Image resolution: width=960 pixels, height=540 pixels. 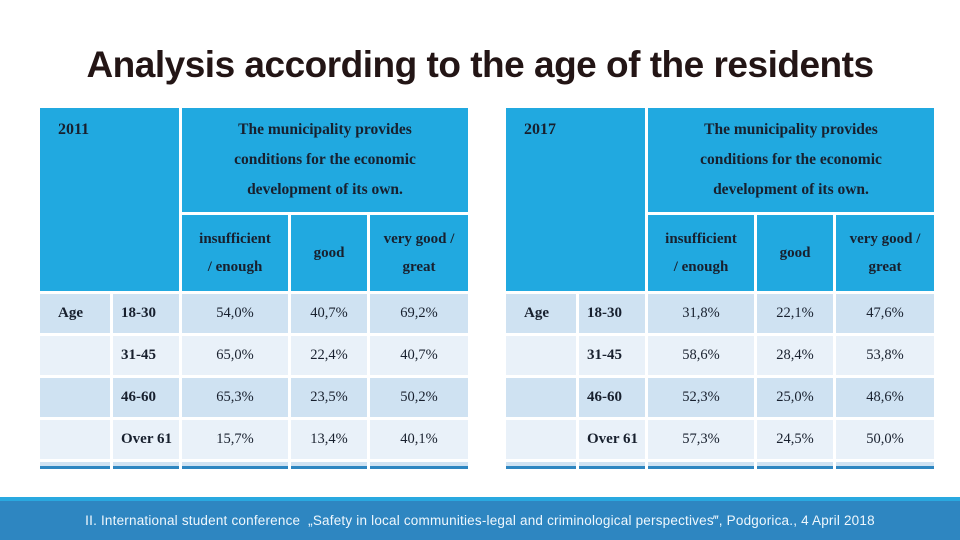 What do you see at coordinates (701, 397) in the screenshot?
I see `table-value: 52,3%` at bounding box center [701, 397].